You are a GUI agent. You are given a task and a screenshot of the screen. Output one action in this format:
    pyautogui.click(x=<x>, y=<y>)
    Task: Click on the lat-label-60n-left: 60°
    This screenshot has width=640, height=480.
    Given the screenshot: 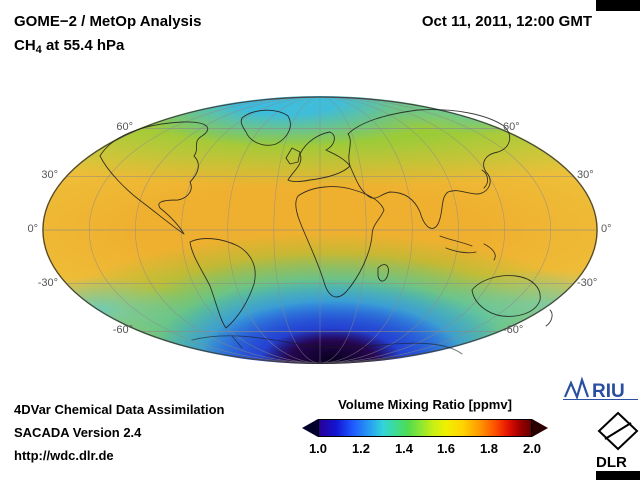 What is the action you would take?
    pyautogui.click(x=124, y=127)
    